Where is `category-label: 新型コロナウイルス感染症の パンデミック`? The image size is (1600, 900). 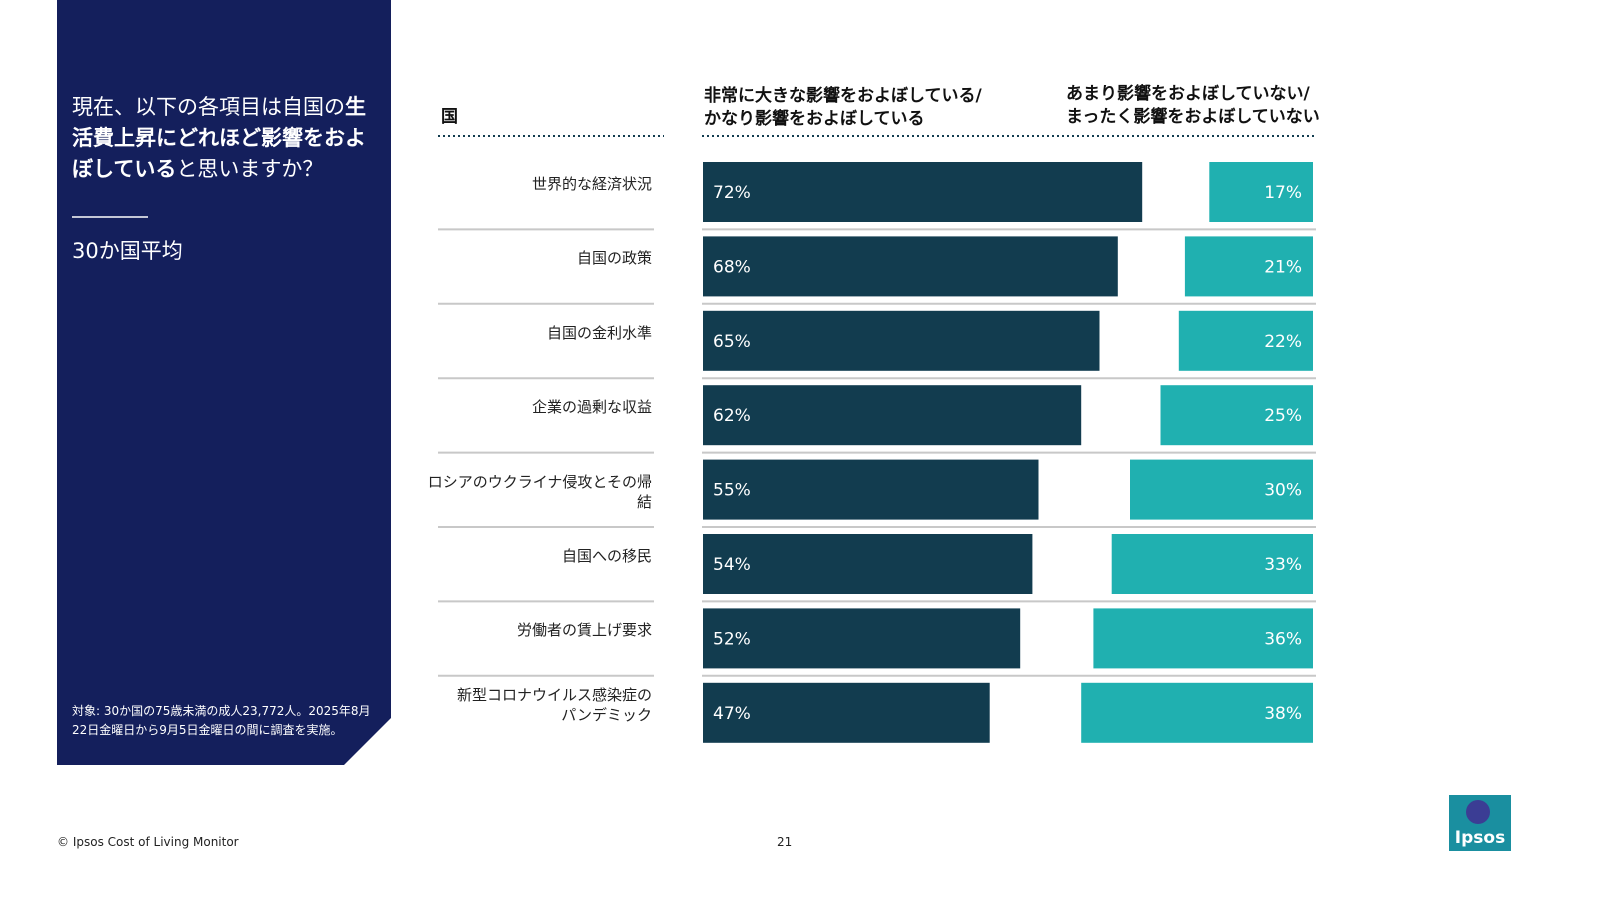
category-label: 新型コロナウイルス感染症の パンデミック is located at coordinates (554, 704).